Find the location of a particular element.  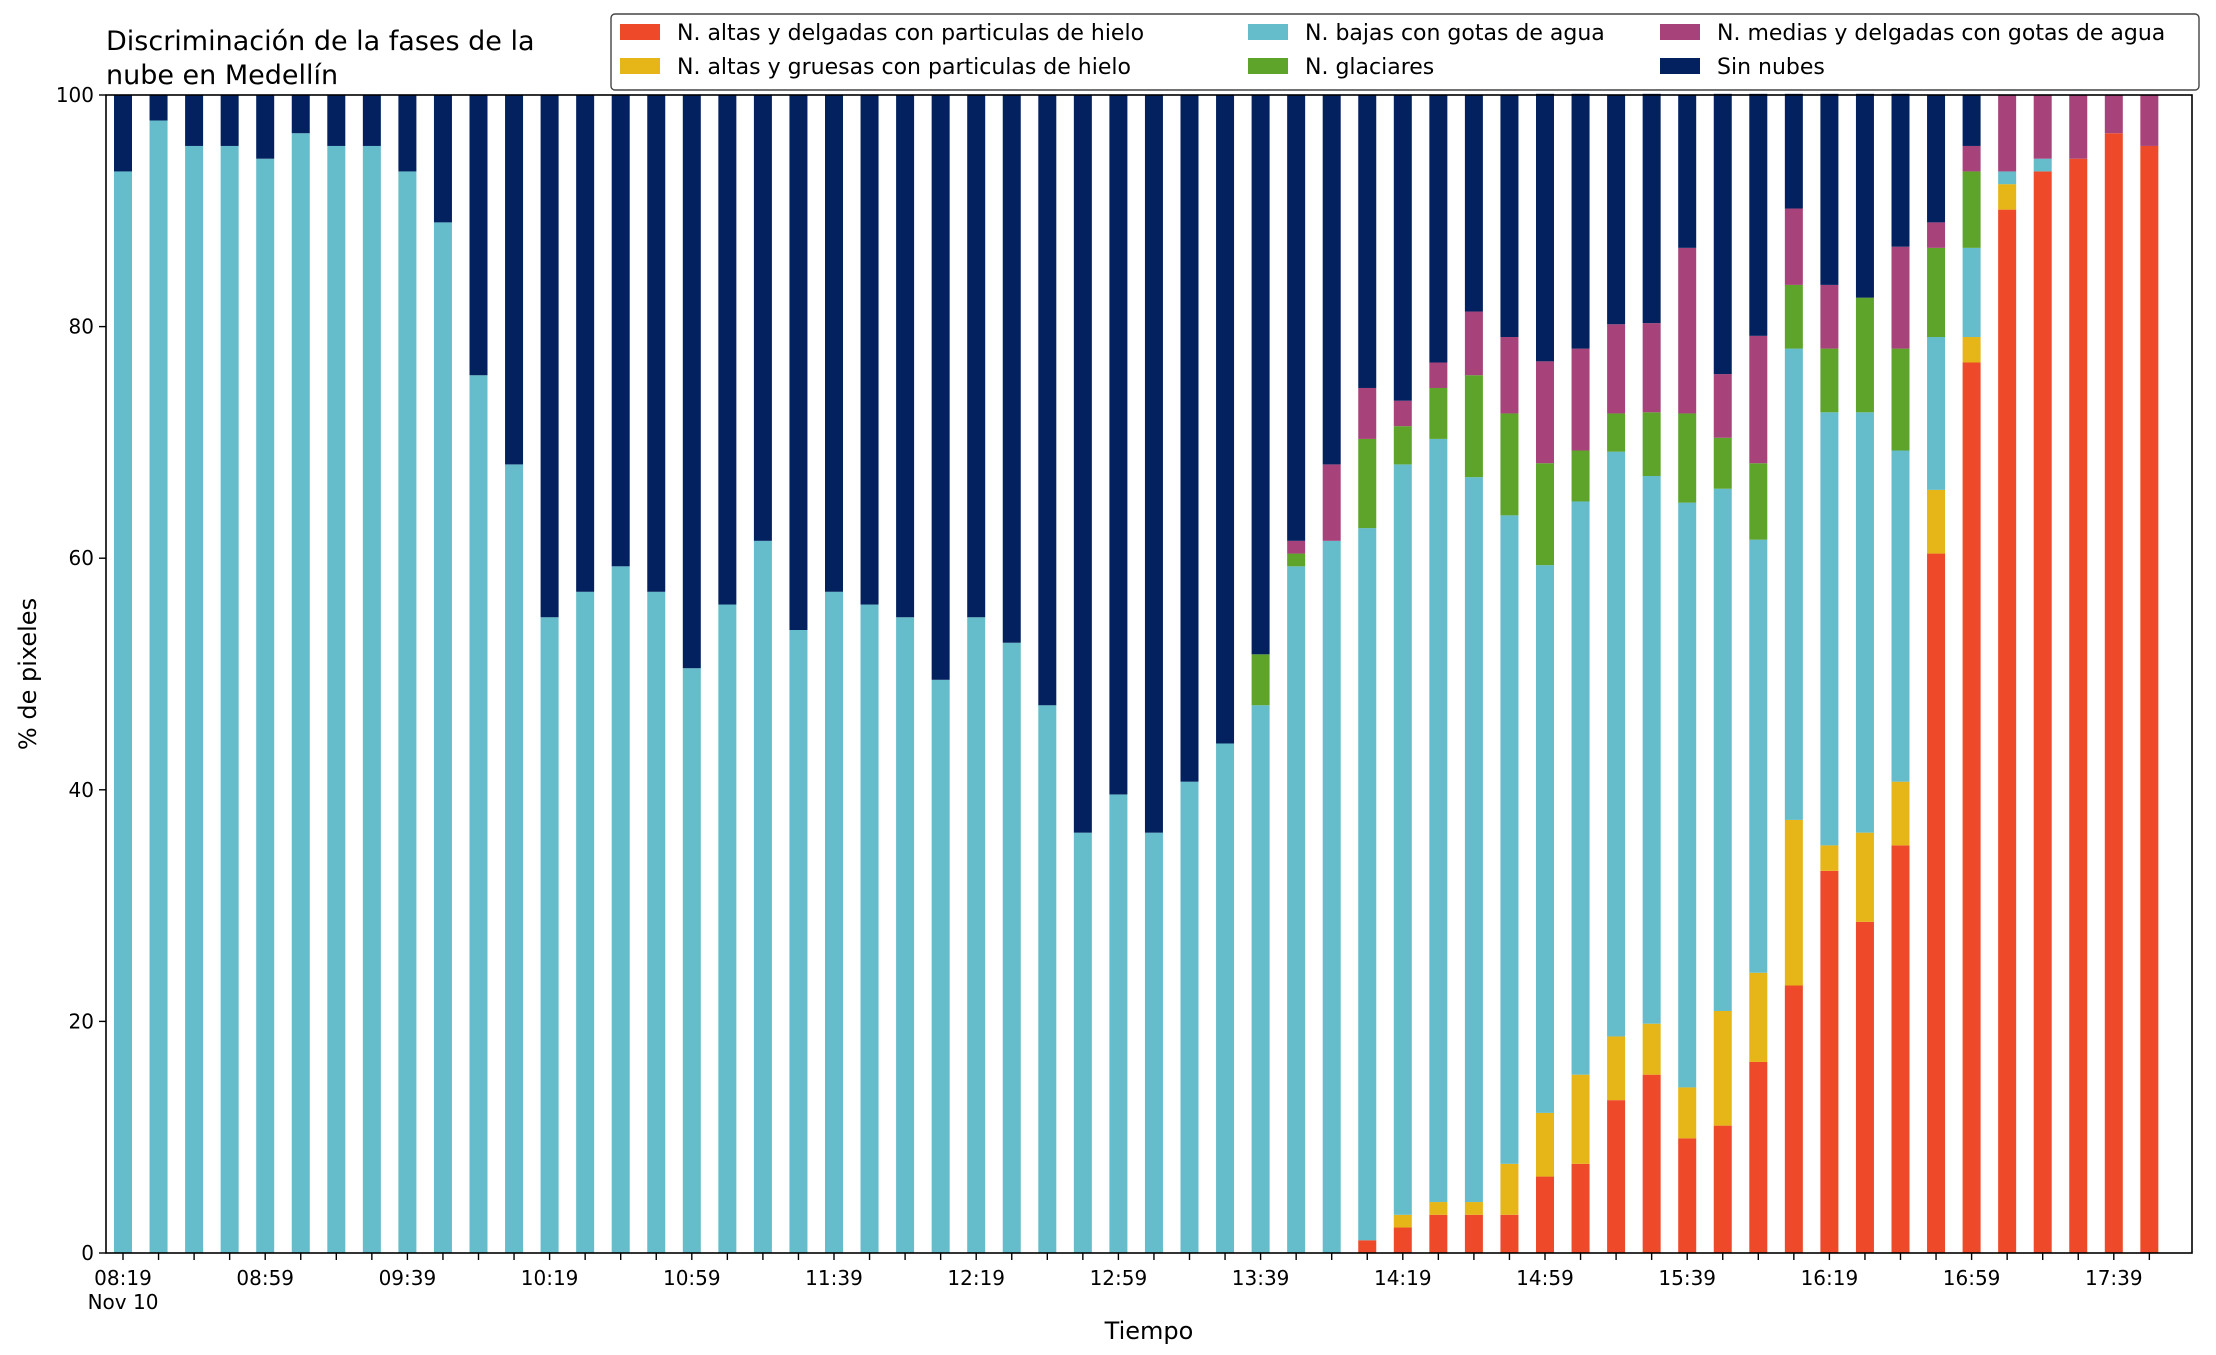

x-axis-label: Tiempo is located at coordinates (1149, 1331).